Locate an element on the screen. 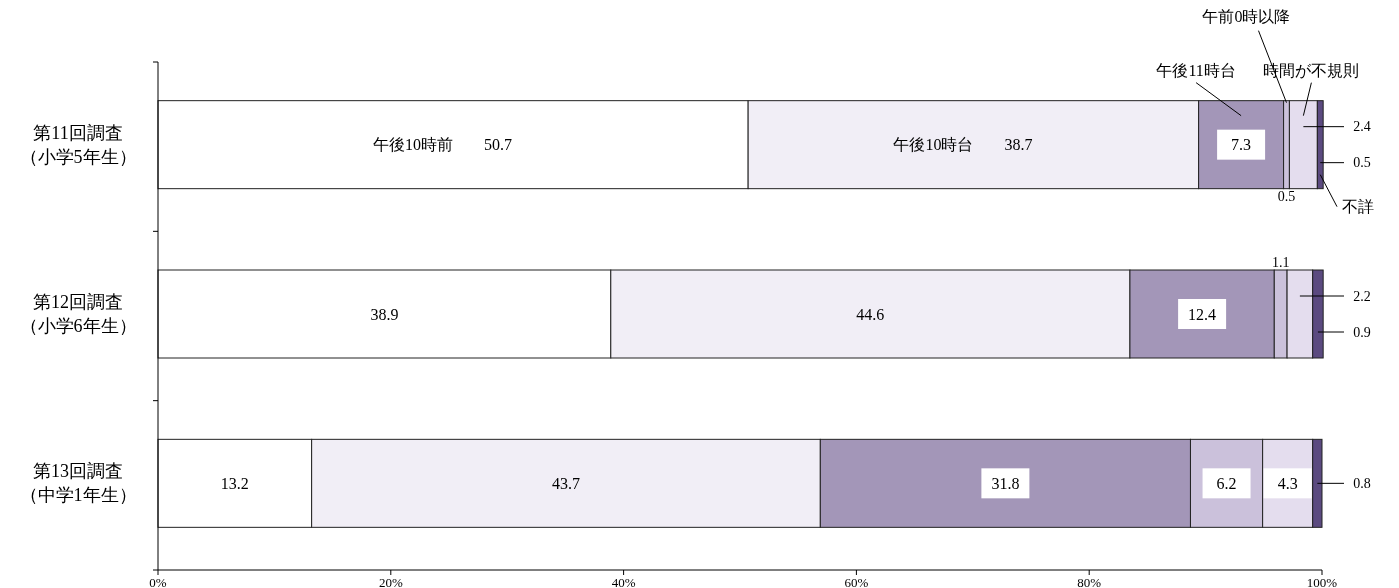 This screenshot has width=1399, height=588. data-label: 2.4 is located at coordinates (1362, 127).